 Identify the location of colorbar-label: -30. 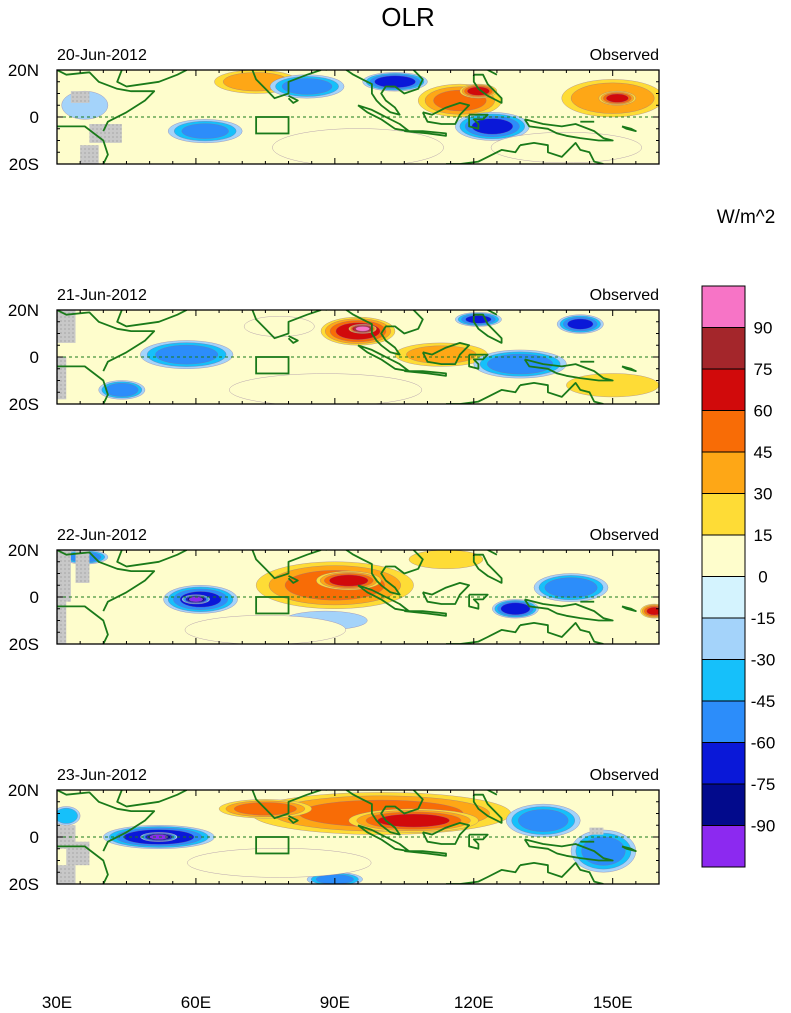
(763, 660).